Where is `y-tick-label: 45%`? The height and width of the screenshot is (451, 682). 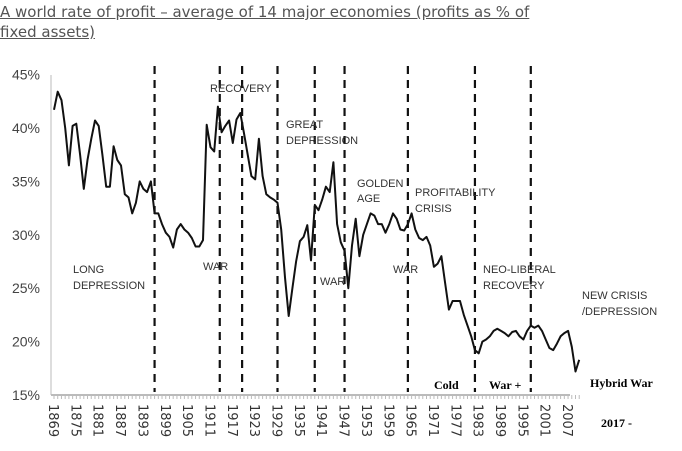 y-tick-label: 45% is located at coordinates (26, 75).